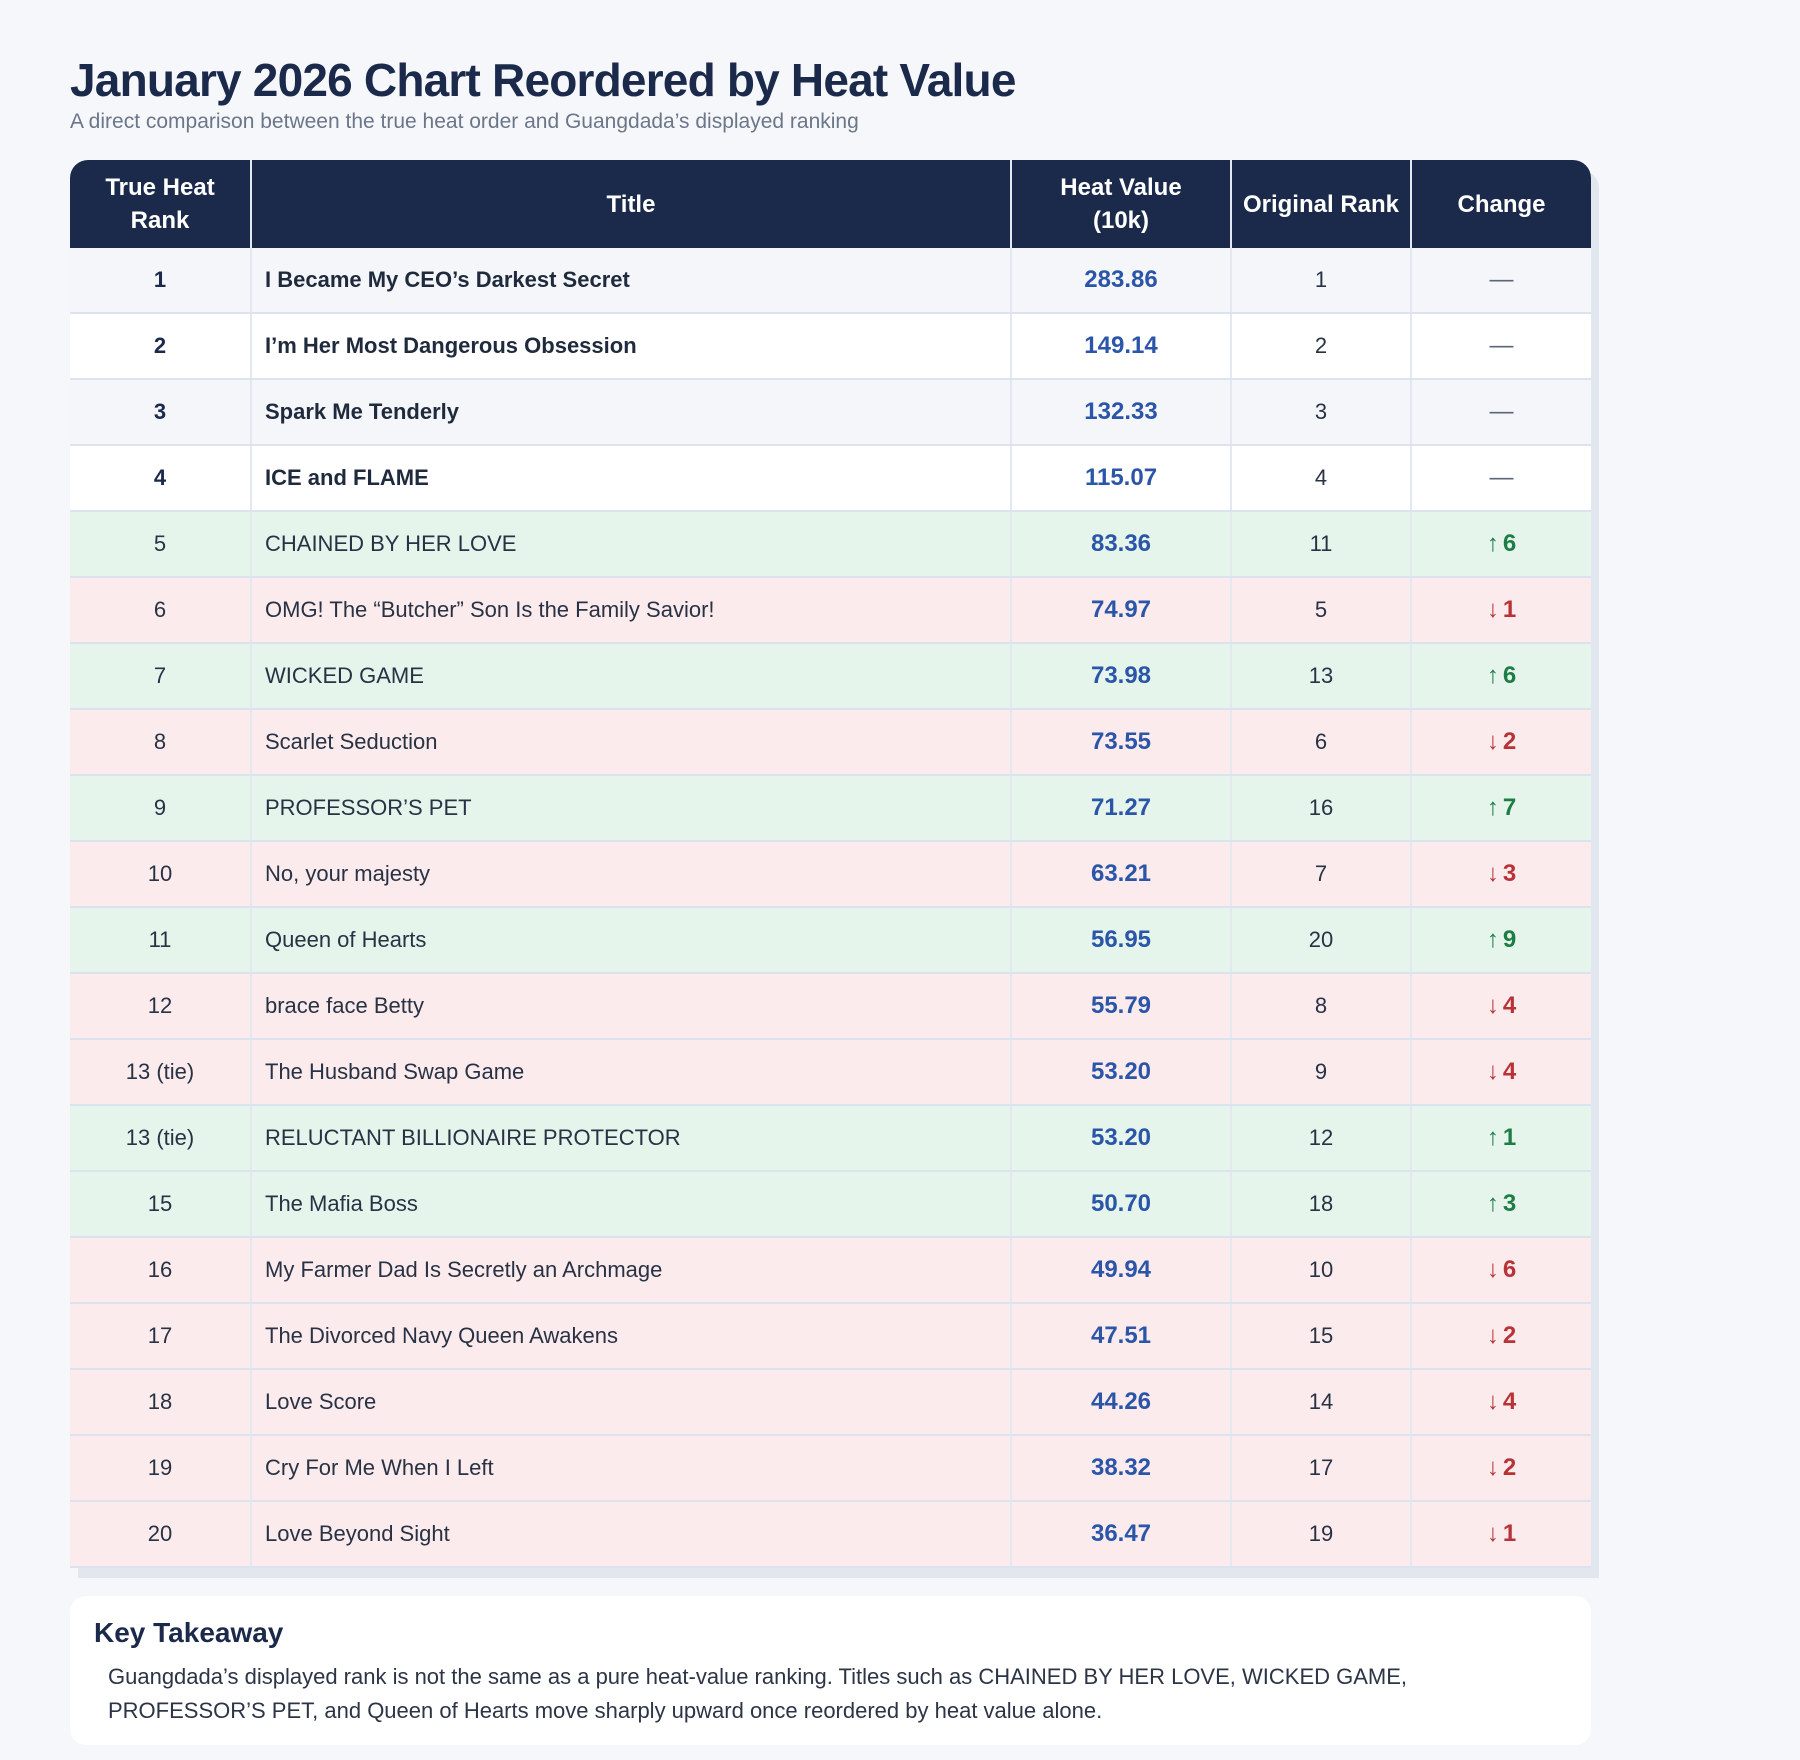 This screenshot has width=1800, height=1760. I want to click on table-row: 7 WICKED GAME 73.98 13 ↑ 6, so click(830, 676).